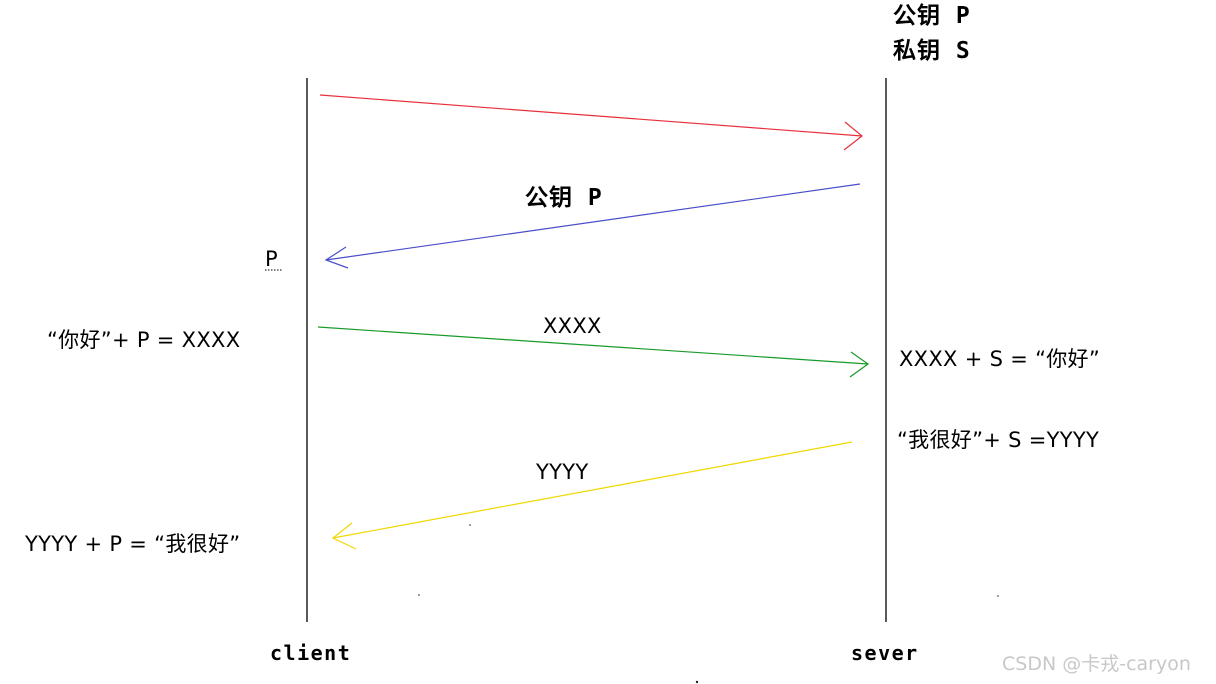  Describe the element at coordinates (311, 653) in the screenshot. I see `client-lifeline-label: client` at that location.